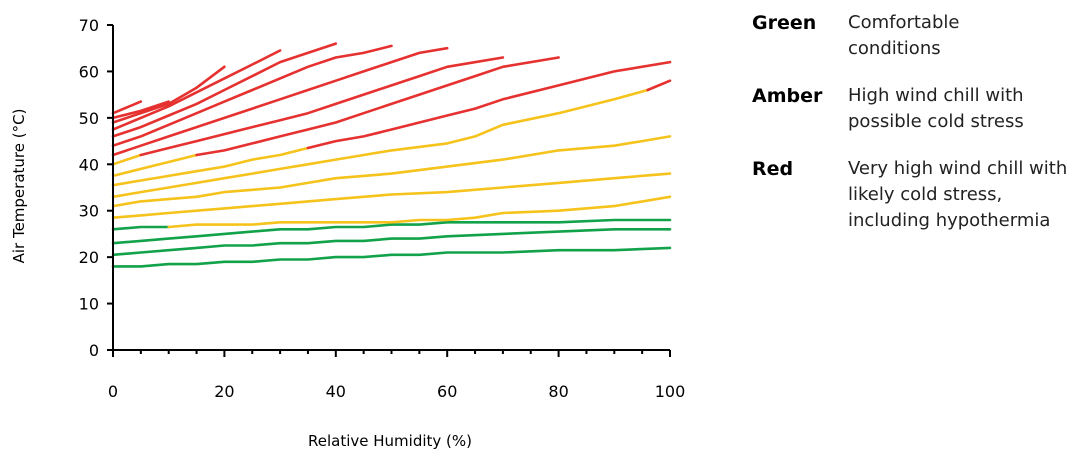 The height and width of the screenshot is (456, 1090). Describe the element at coordinates (336, 391) in the screenshot. I see `x-tick-label: 40` at that location.